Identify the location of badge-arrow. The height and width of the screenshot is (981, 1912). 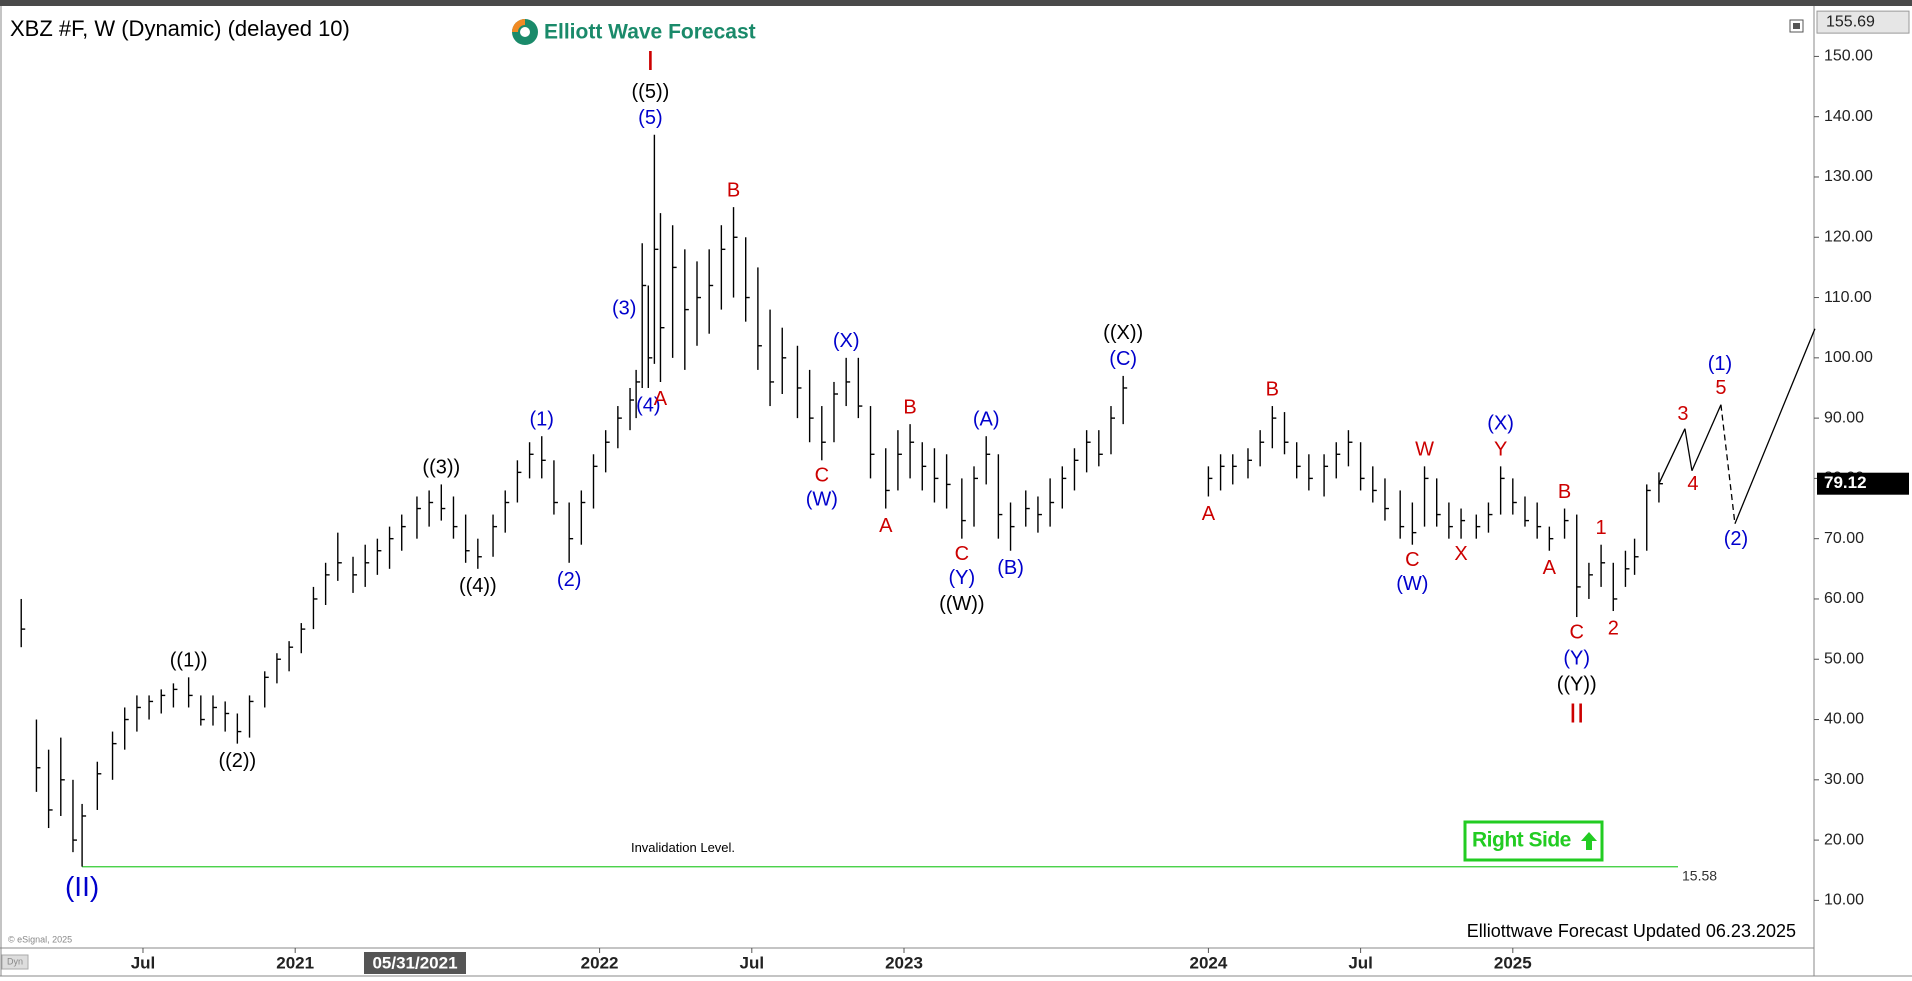
(1589, 841).